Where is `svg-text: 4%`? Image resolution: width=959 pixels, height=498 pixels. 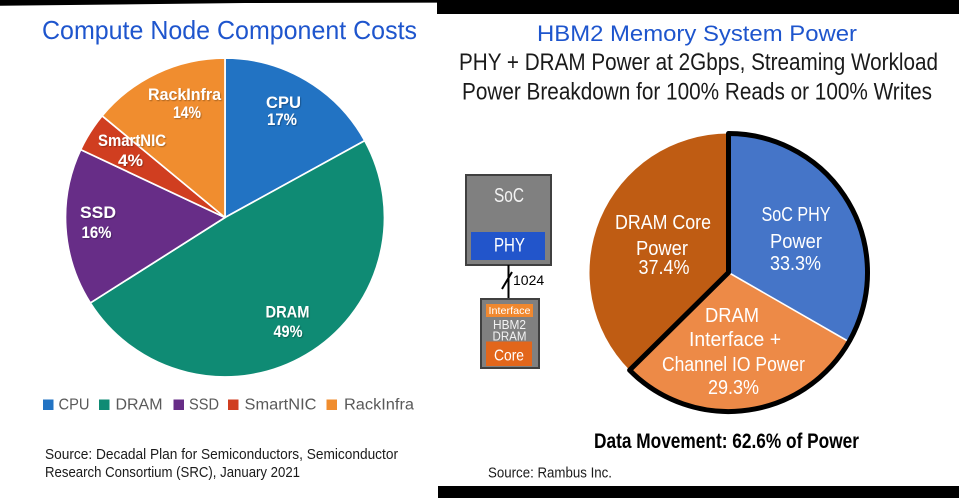
svg-text: 4% is located at coordinates (130, 160).